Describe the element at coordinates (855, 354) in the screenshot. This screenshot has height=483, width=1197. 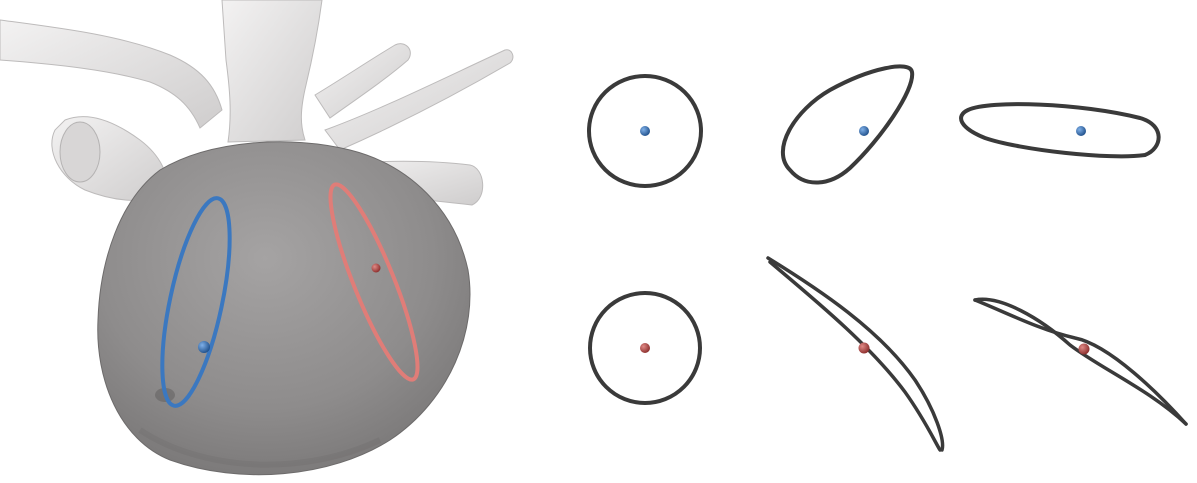
I see `red-thin-section` at that location.